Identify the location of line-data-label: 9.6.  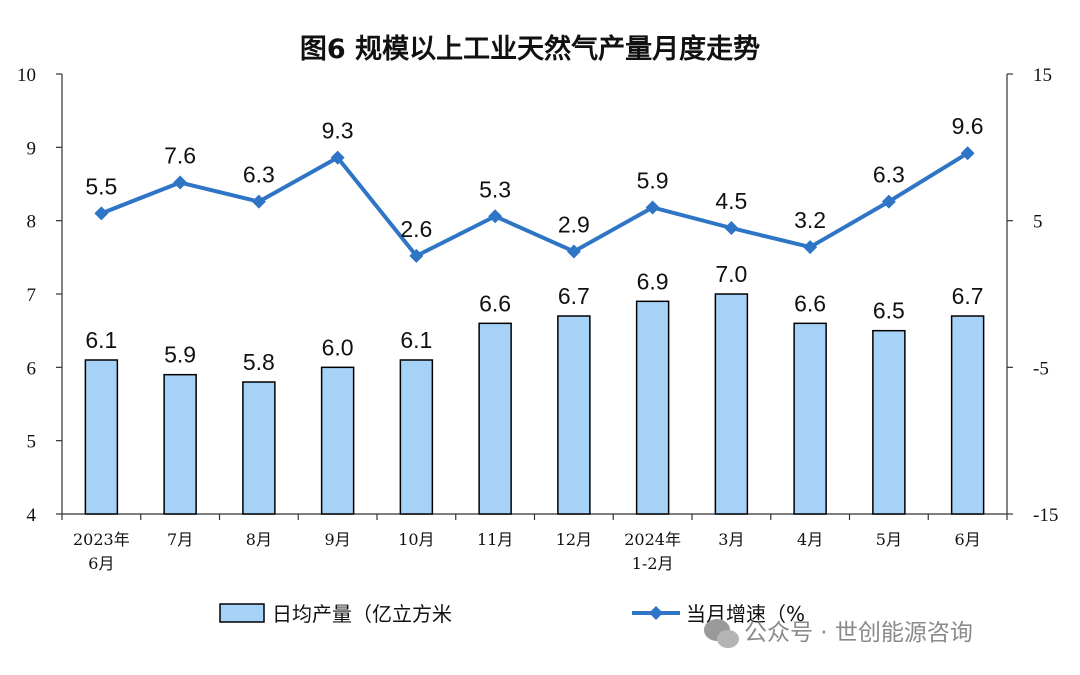
(968, 126).